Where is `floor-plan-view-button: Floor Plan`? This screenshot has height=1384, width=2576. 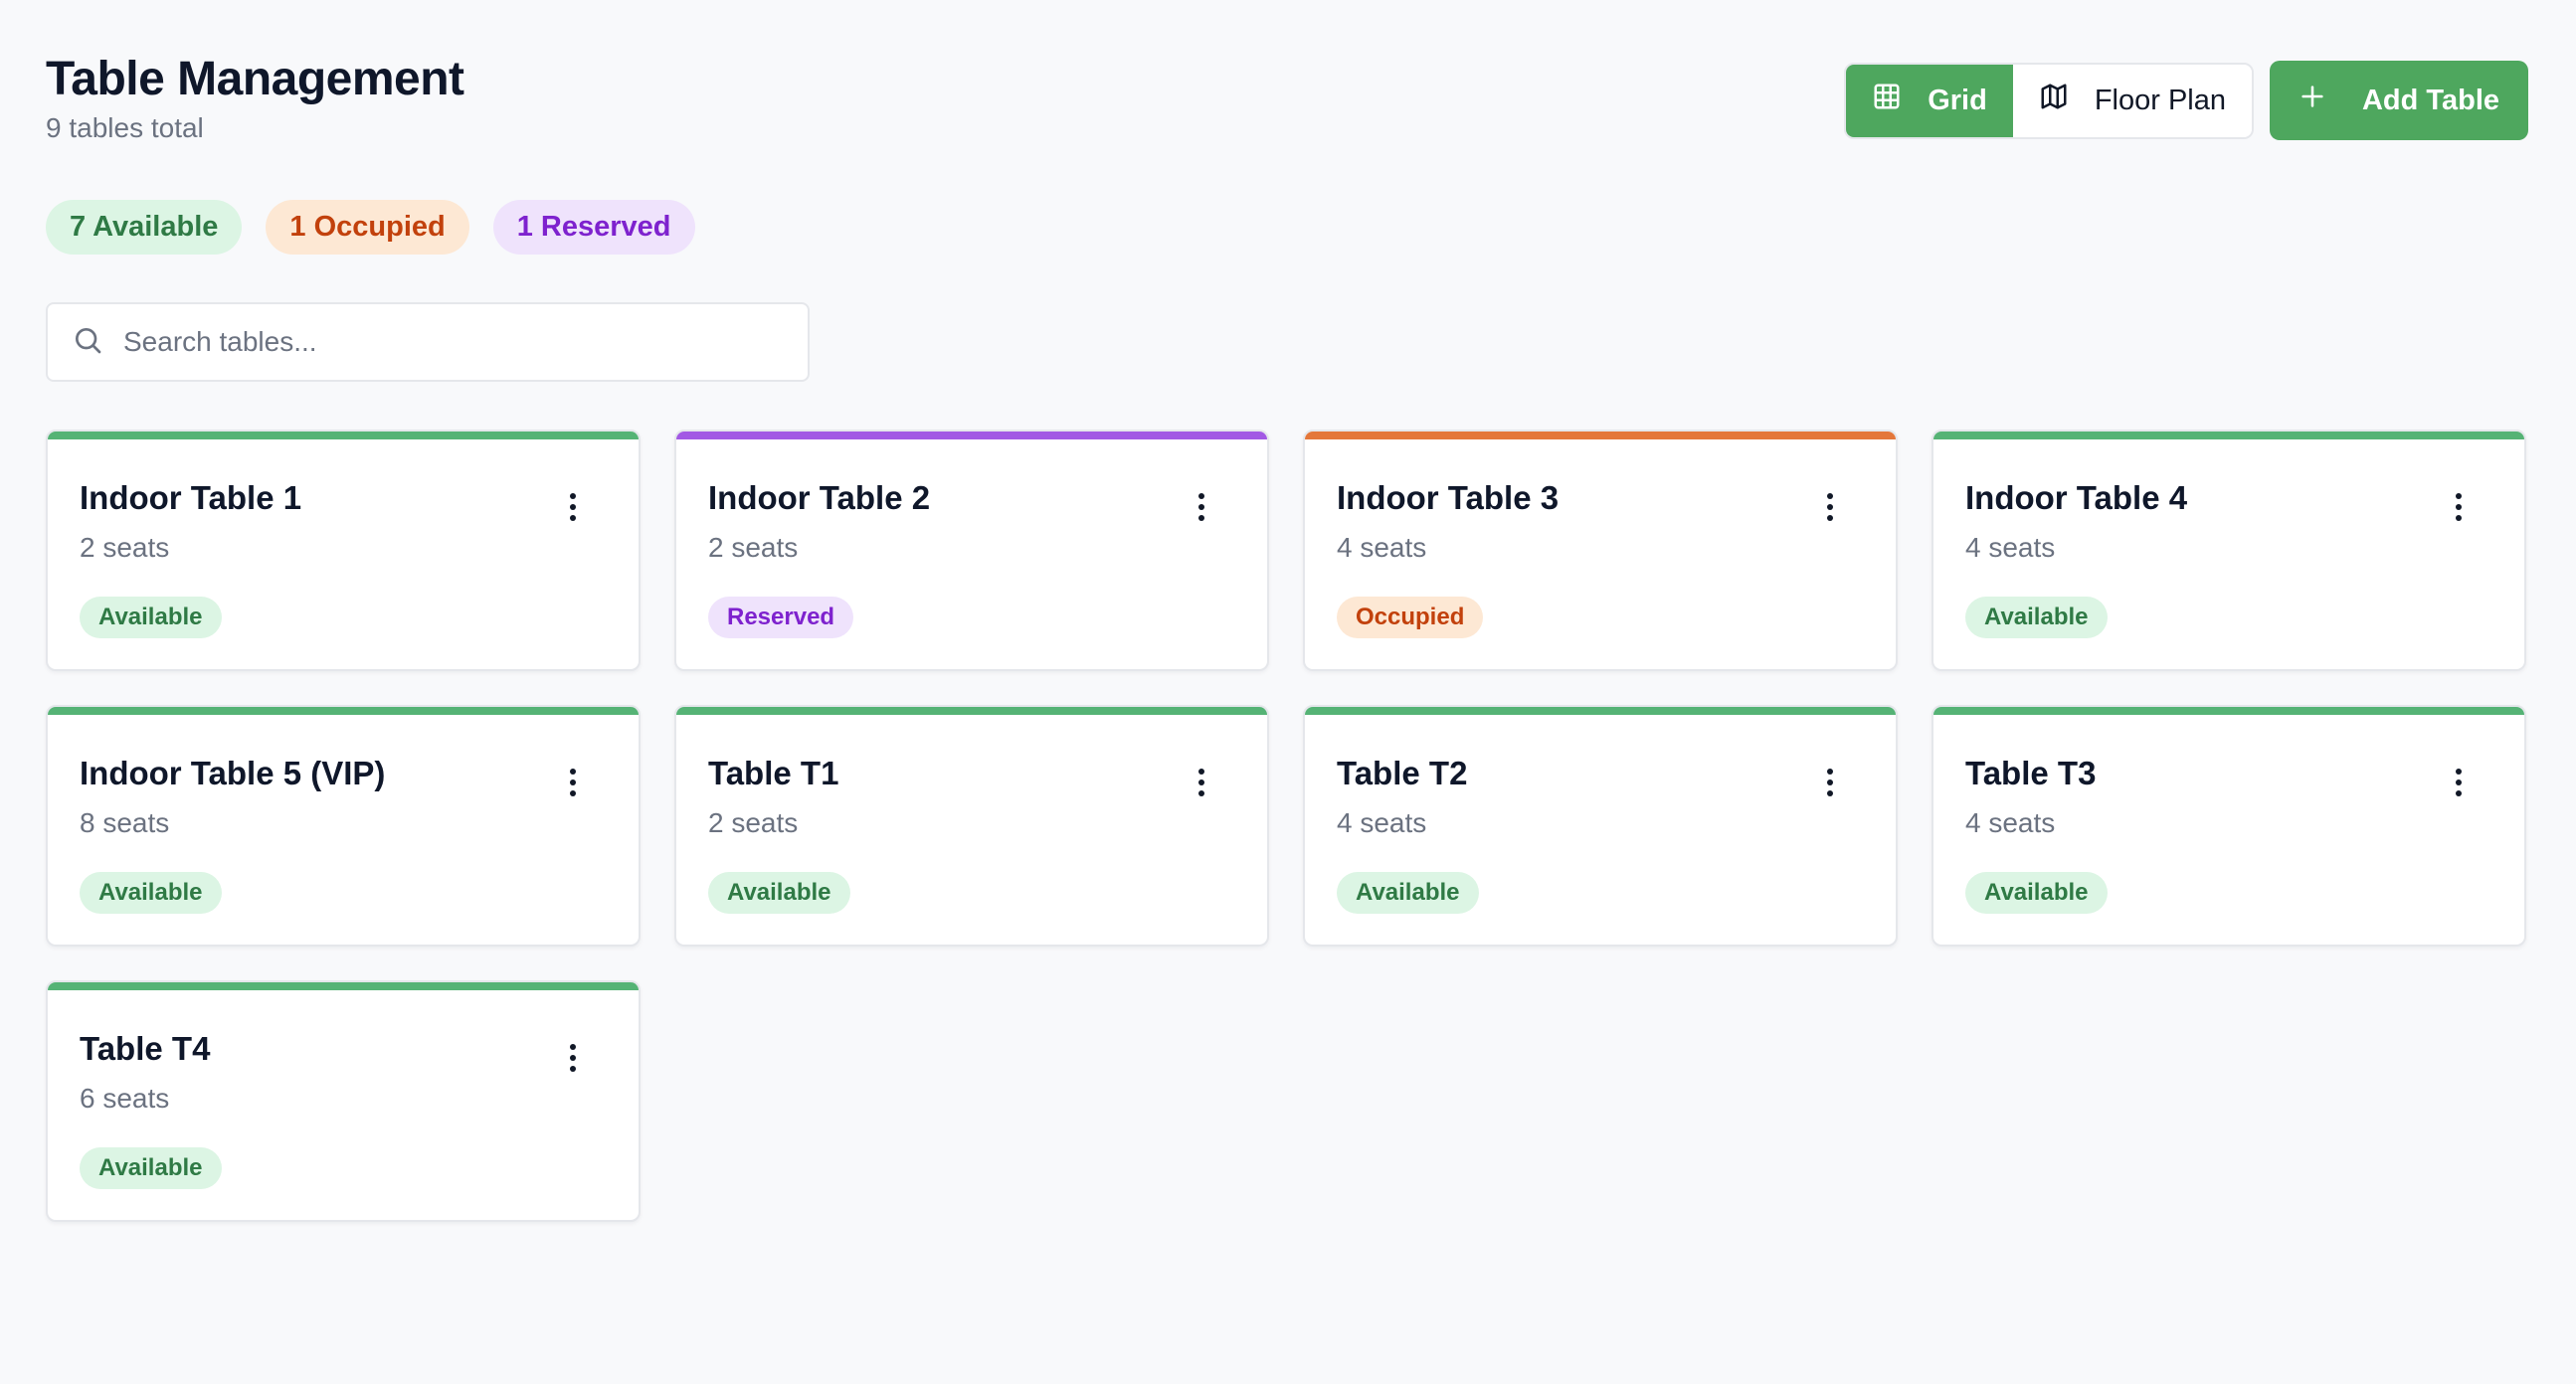 floor-plan-view-button: Floor Plan is located at coordinates (2132, 100).